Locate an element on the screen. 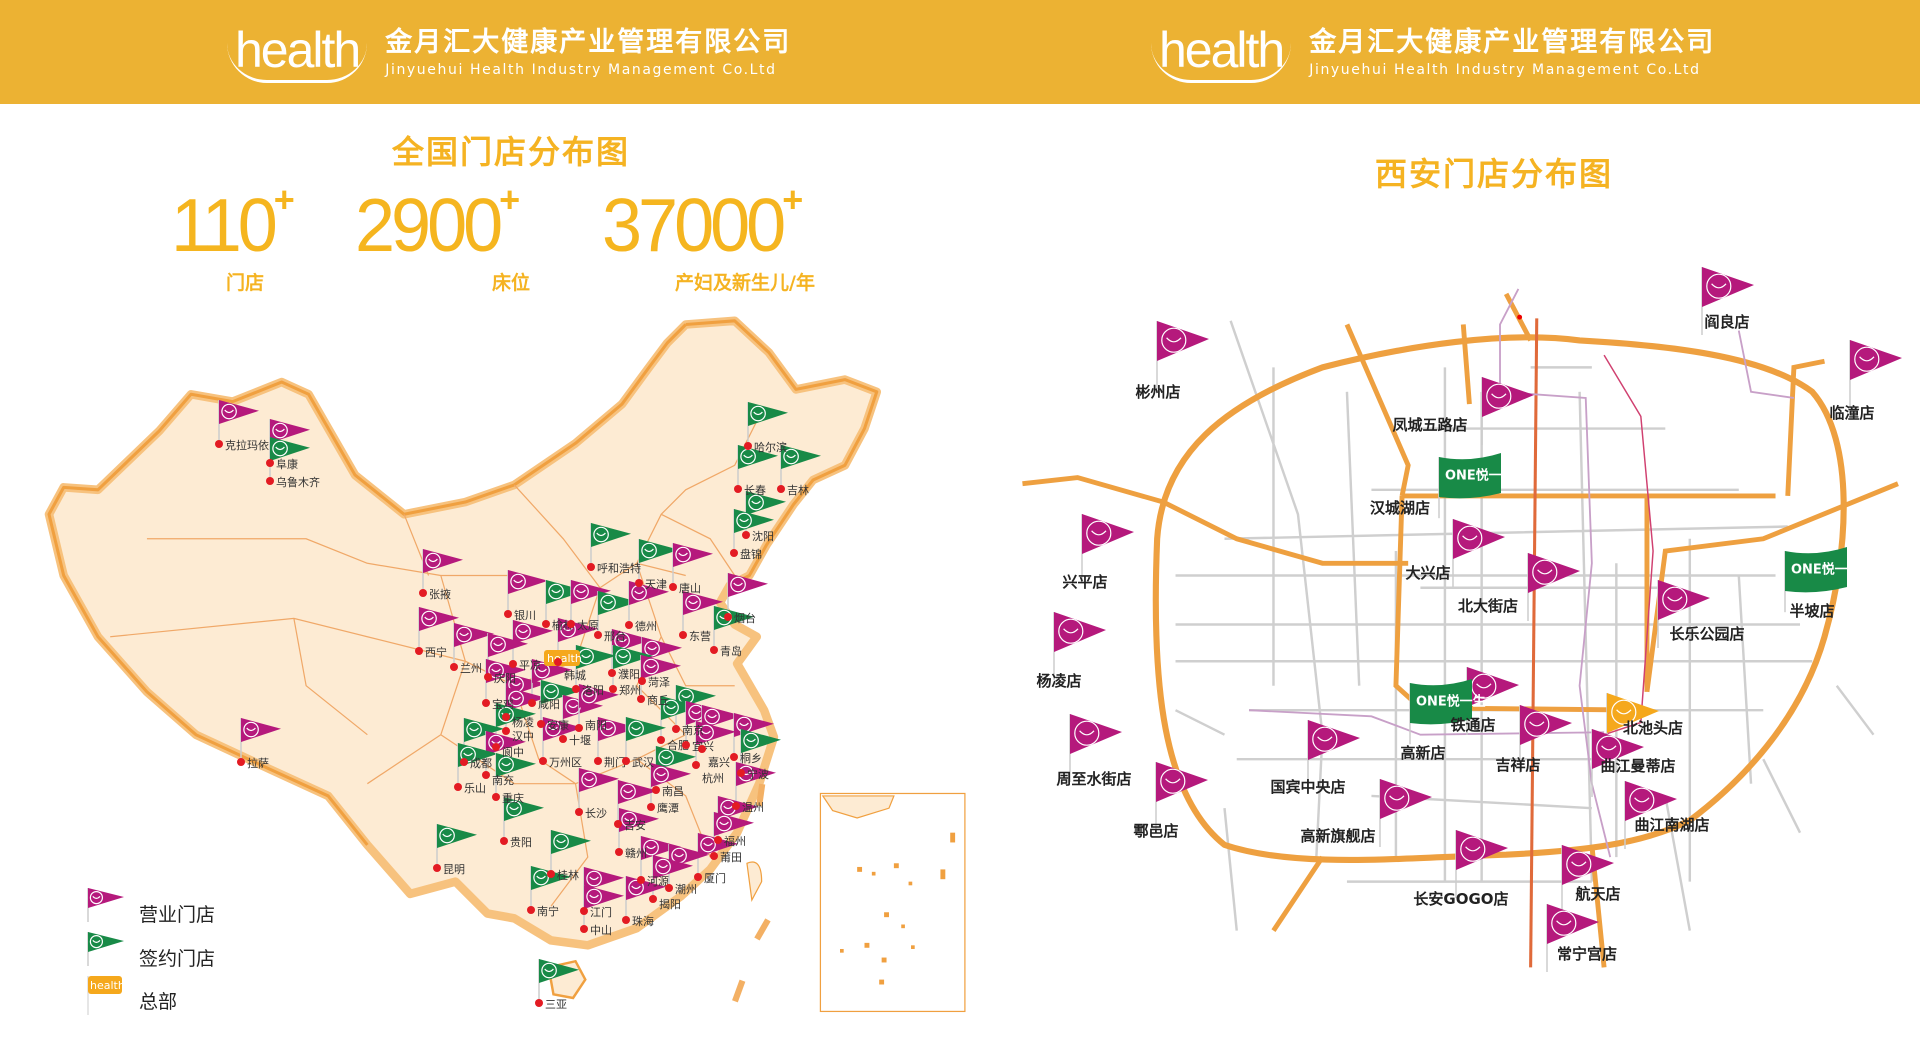 This screenshot has width=1920, height=1061. legend-operating-flag is located at coordinates (105, 905).